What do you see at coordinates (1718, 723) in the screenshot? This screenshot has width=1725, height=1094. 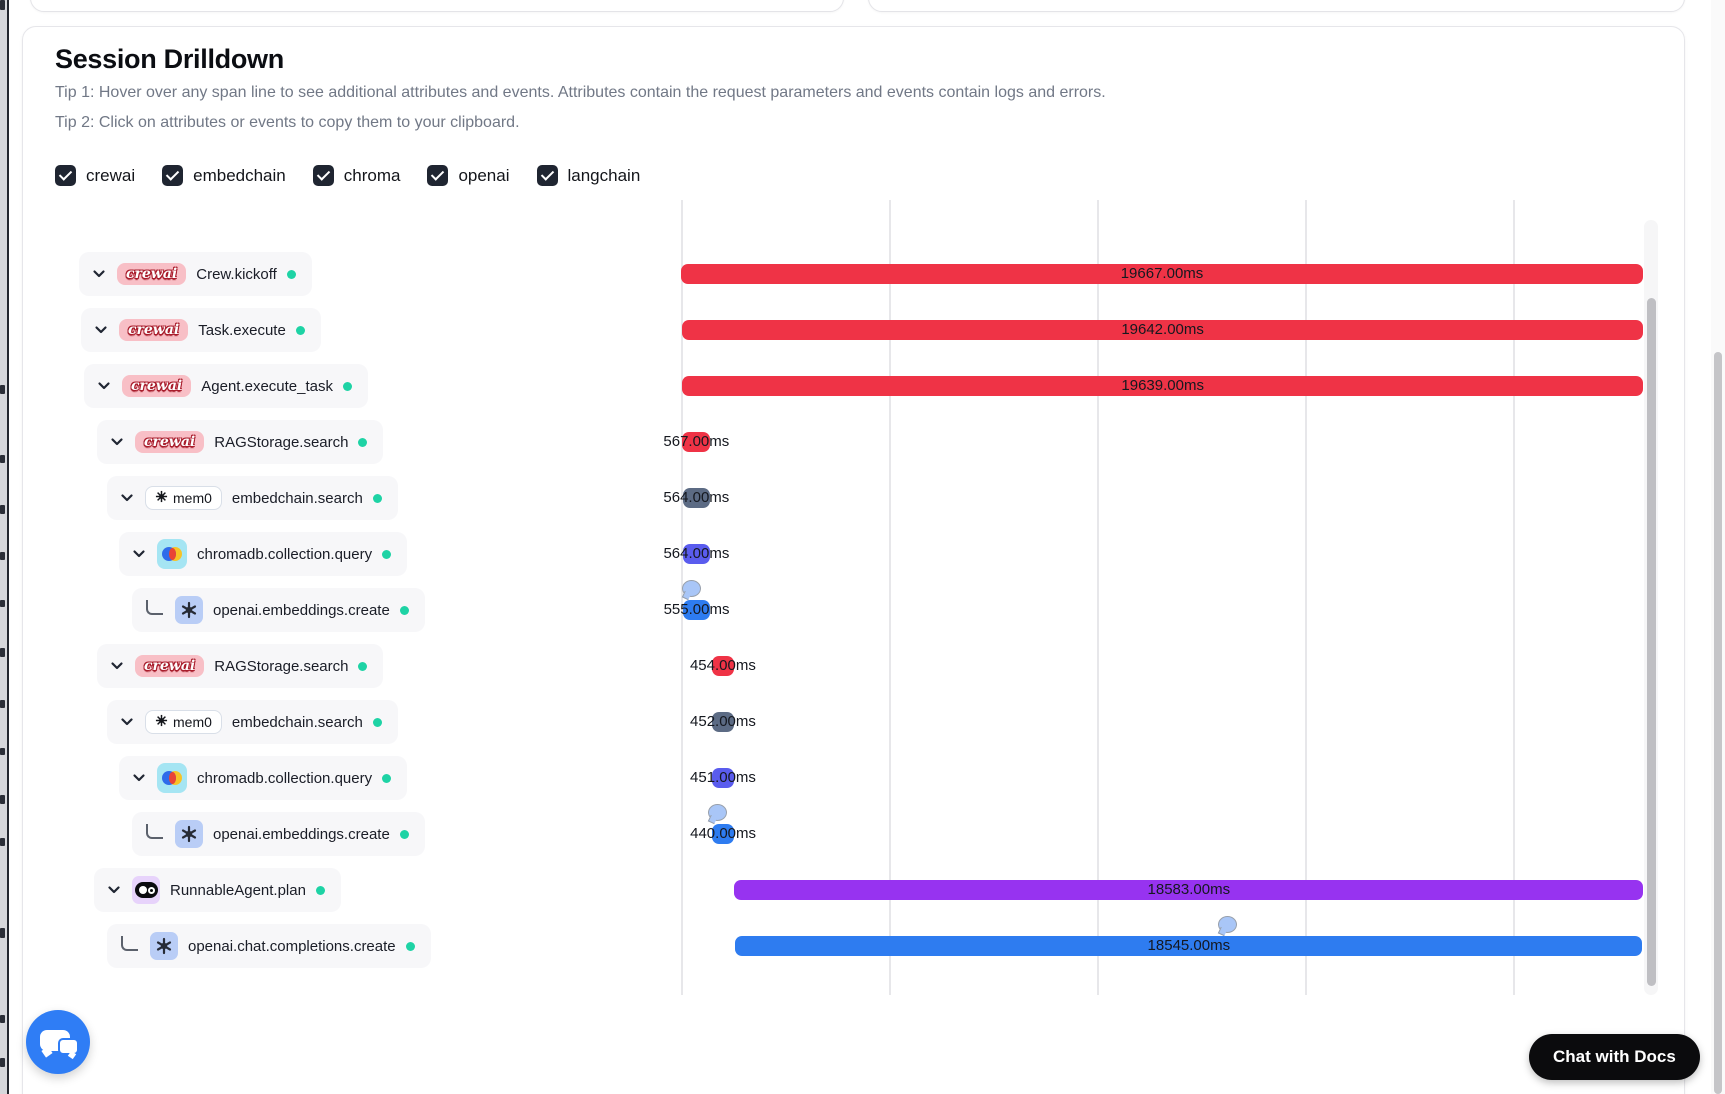 I see `page-scrollbar-thumb` at bounding box center [1718, 723].